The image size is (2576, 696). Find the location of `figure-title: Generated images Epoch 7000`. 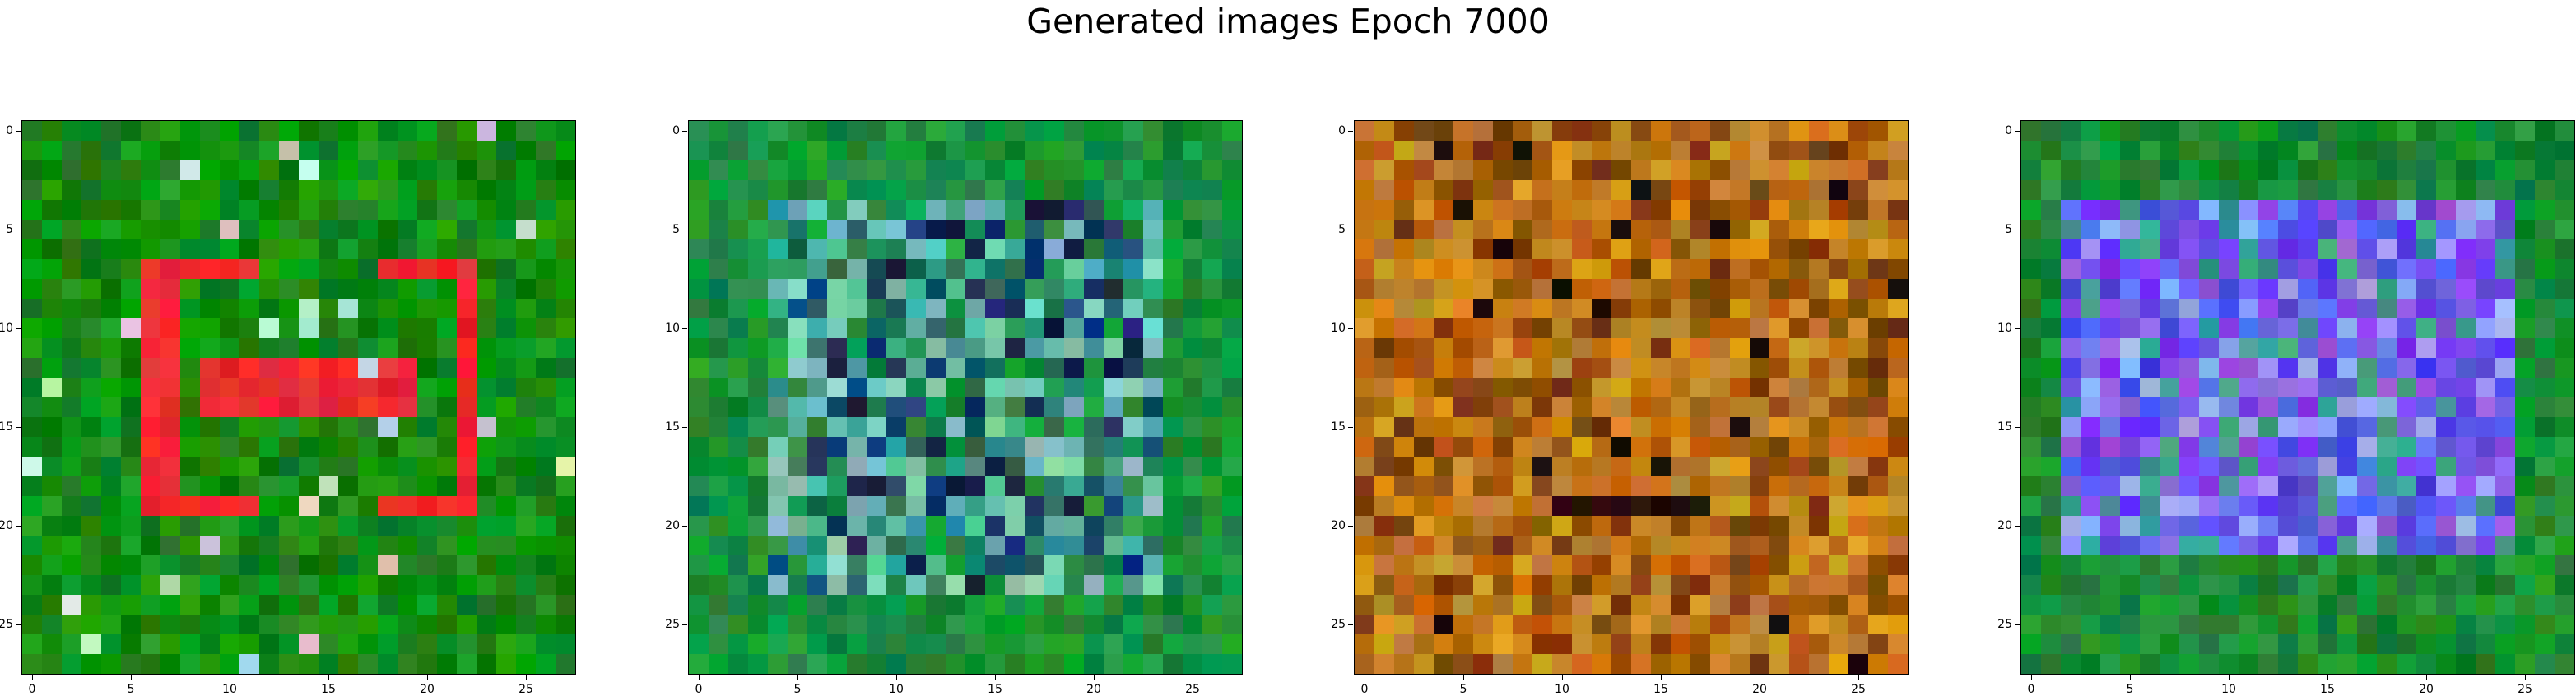

figure-title: Generated images Epoch 7000 is located at coordinates (1288, 21).